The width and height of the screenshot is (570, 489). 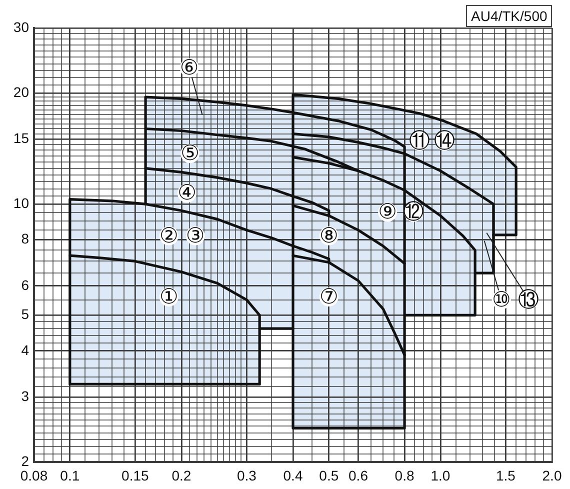 What do you see at coordinates (168, 296) in the screenshot?
I see `annotation: ①` at bounding box center [168, 296].